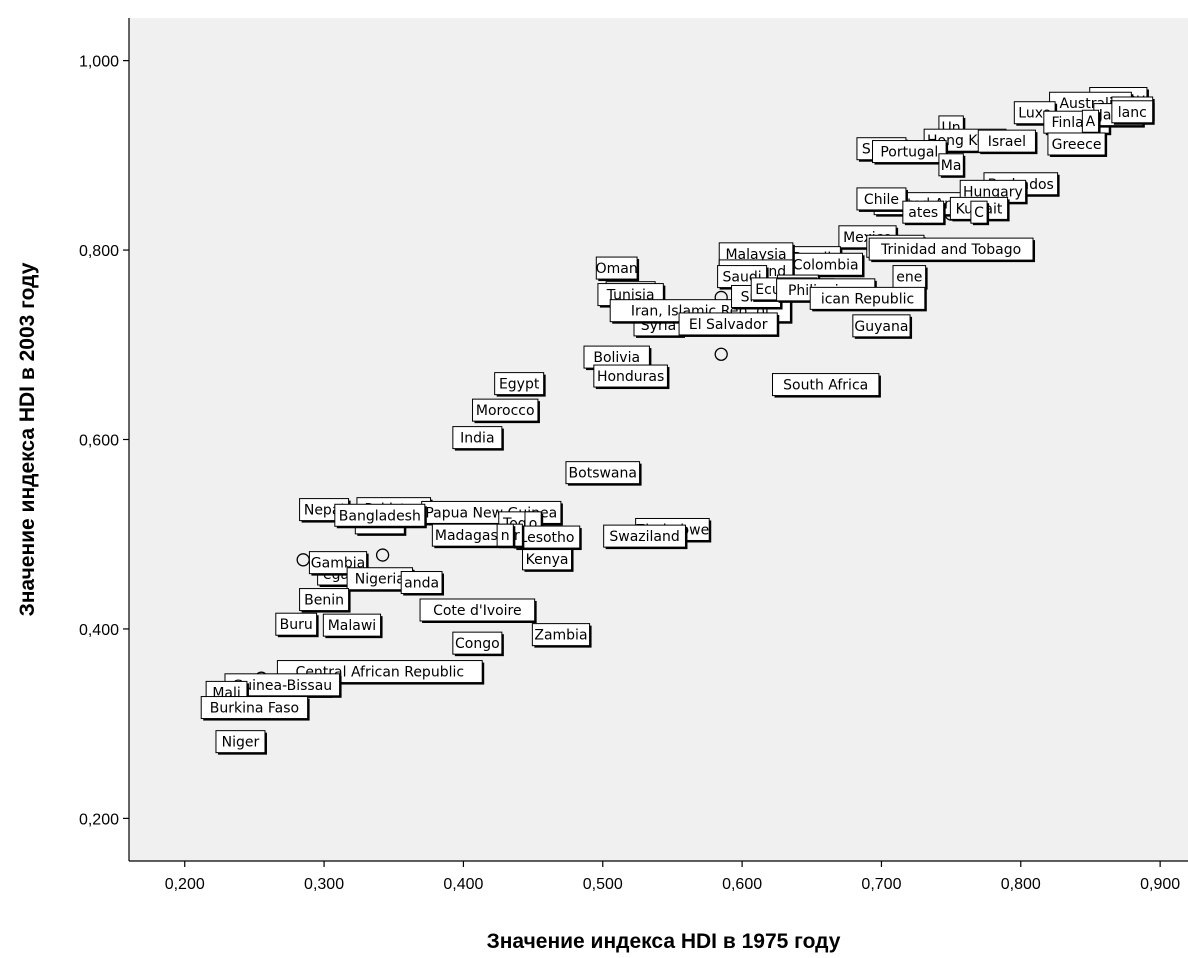  I want to click on x-tick-label: 0,600, so click(742, 884).